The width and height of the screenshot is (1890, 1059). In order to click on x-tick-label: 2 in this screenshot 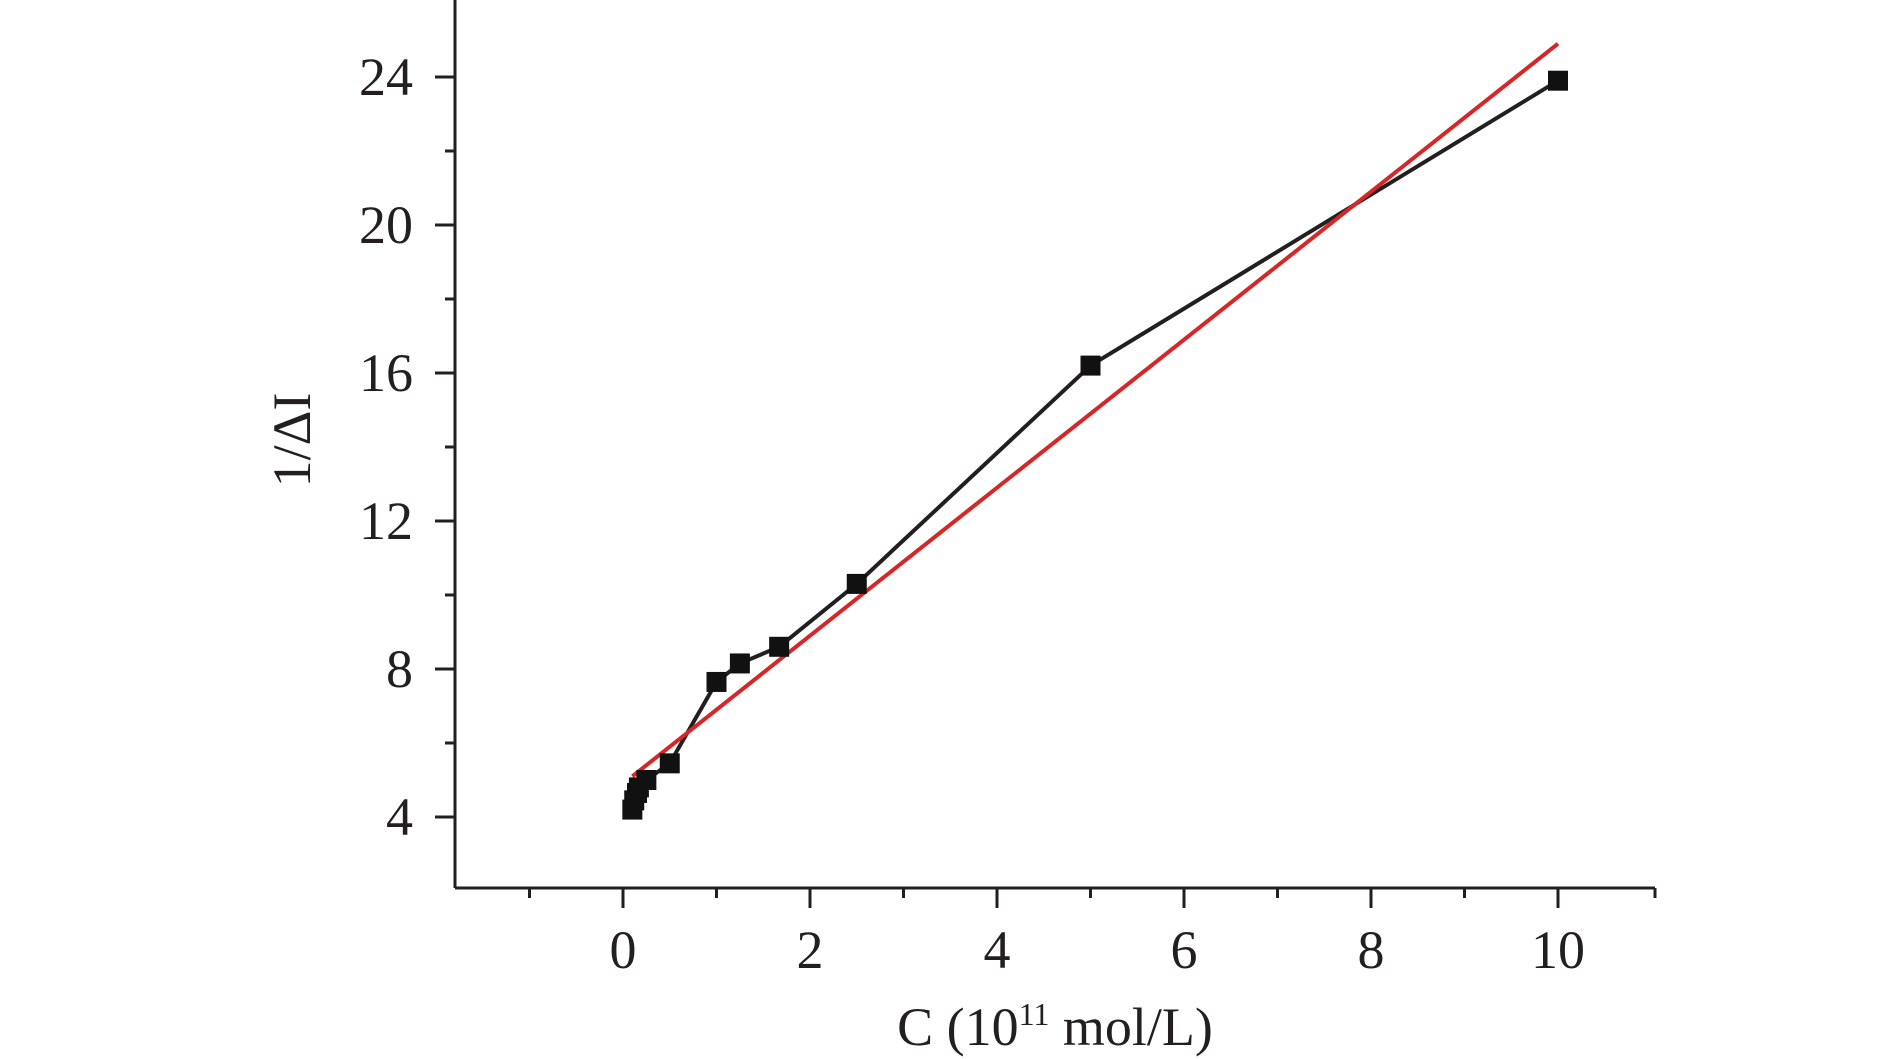, I will do `click(810, 950)`.